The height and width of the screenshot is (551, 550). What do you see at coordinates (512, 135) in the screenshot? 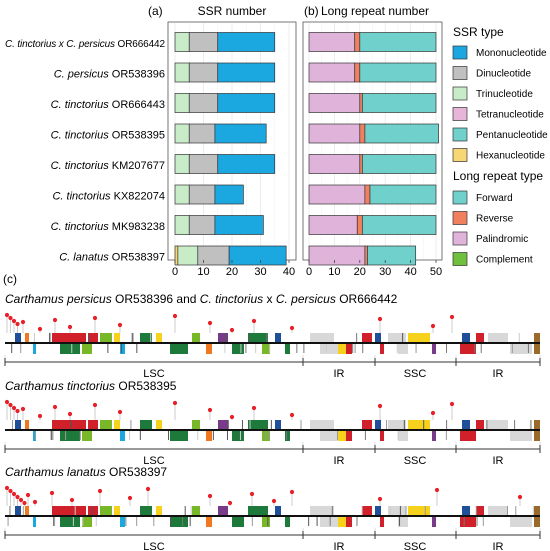
I see `legend-label: Pentanucleotide` at bounding box center [512, 135].